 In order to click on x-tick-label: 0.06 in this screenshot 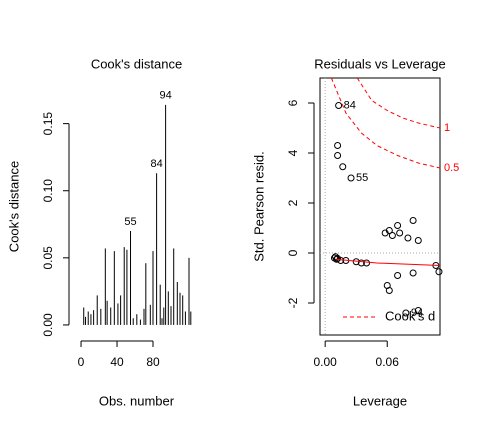, I will do `click(388, 362)`.